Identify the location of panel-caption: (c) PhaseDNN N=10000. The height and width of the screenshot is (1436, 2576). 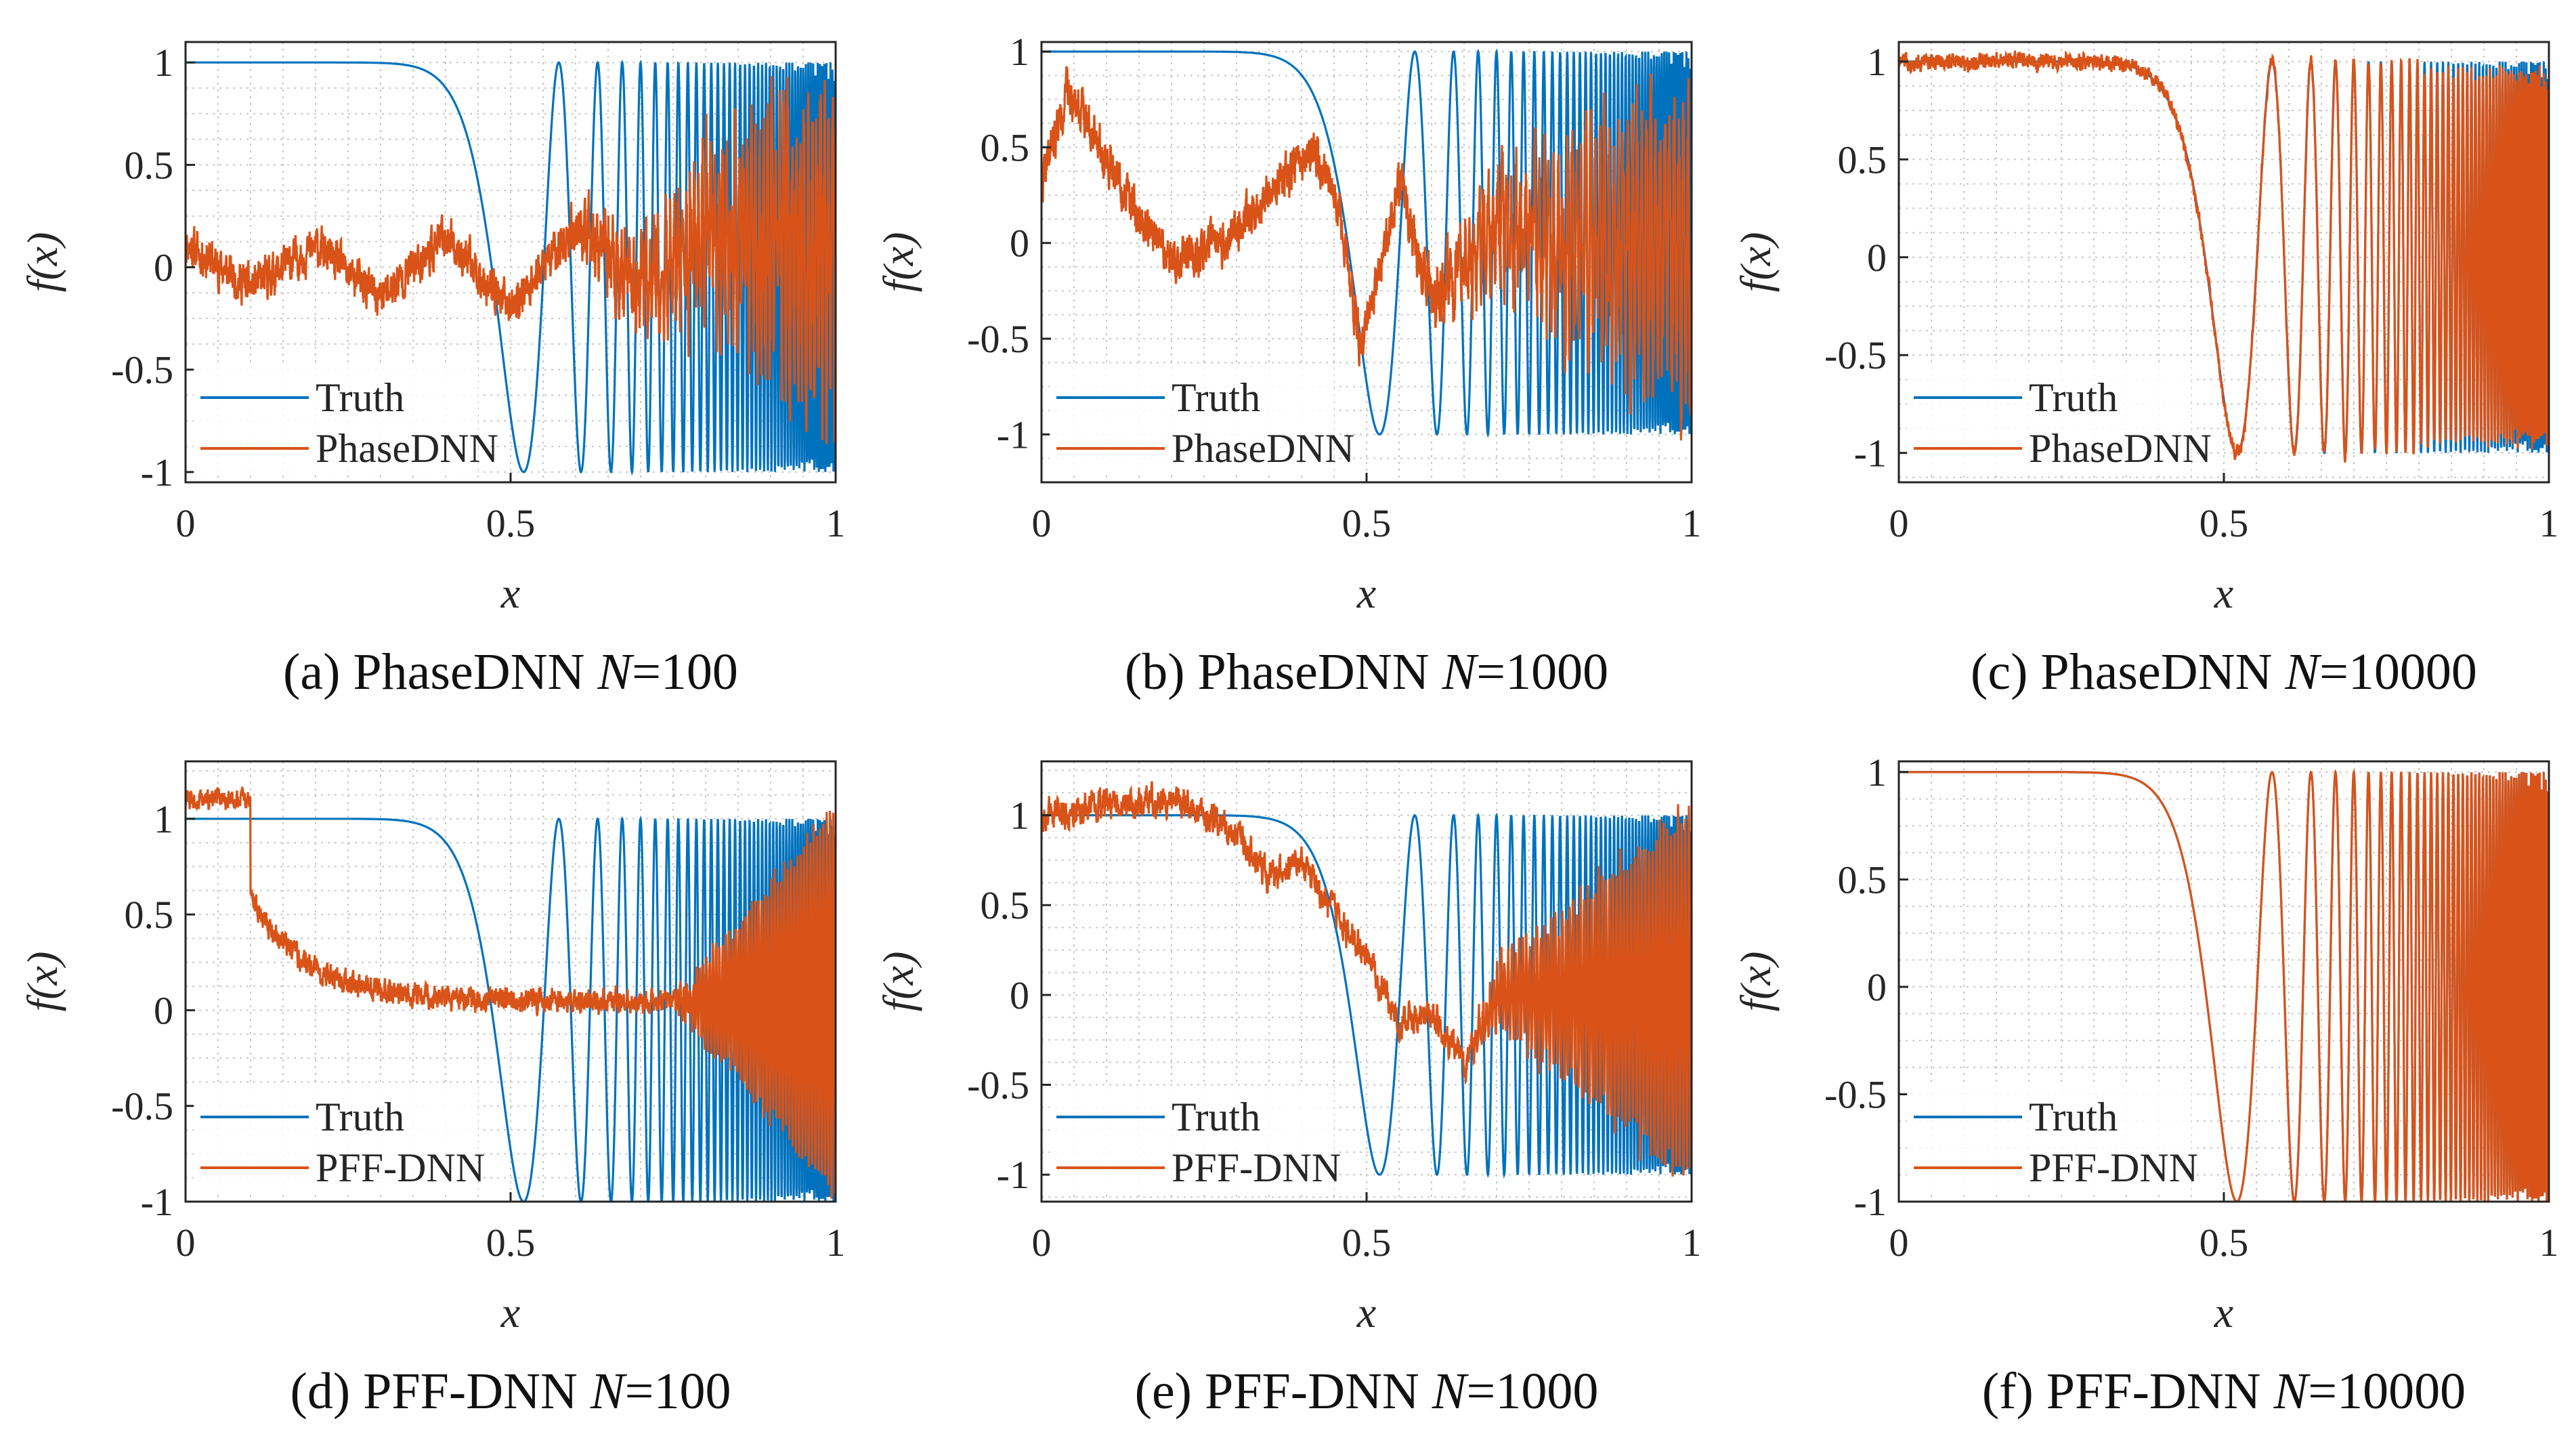
(2224, 671).